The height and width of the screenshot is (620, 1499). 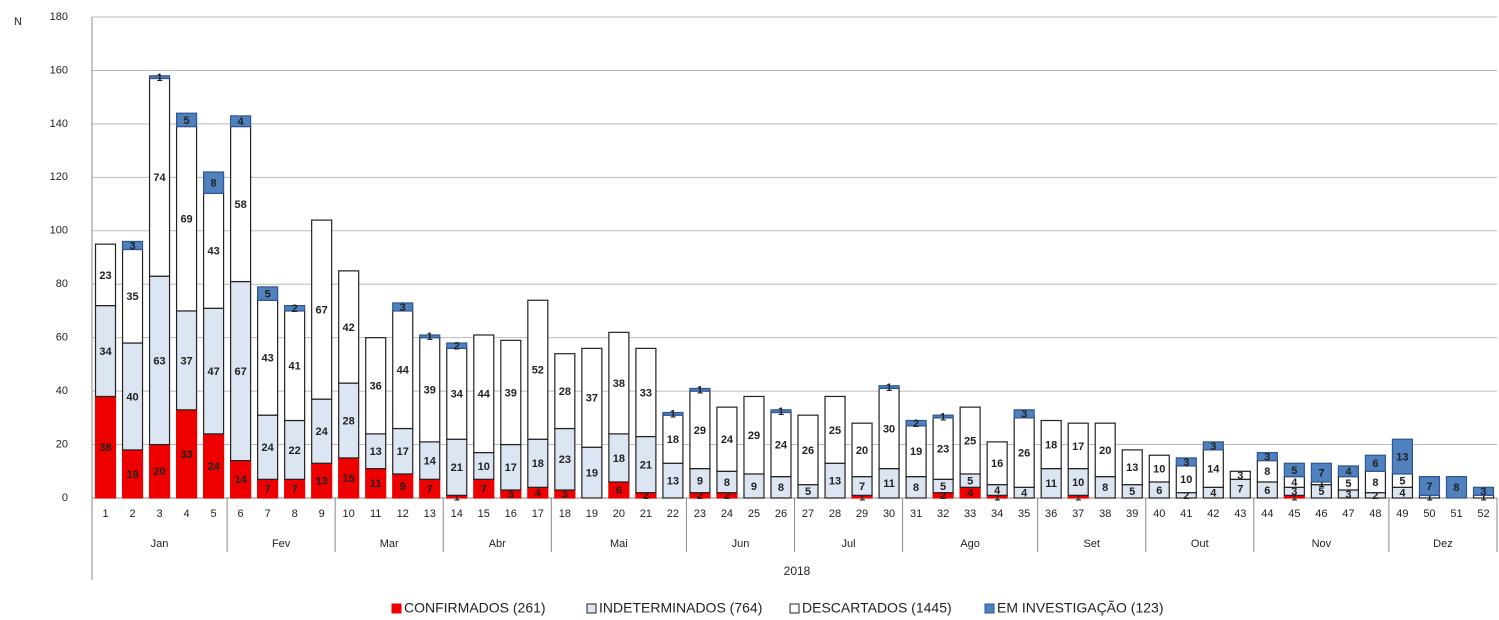 I want to click on month-label: Jan, so click(x=160, y=544).